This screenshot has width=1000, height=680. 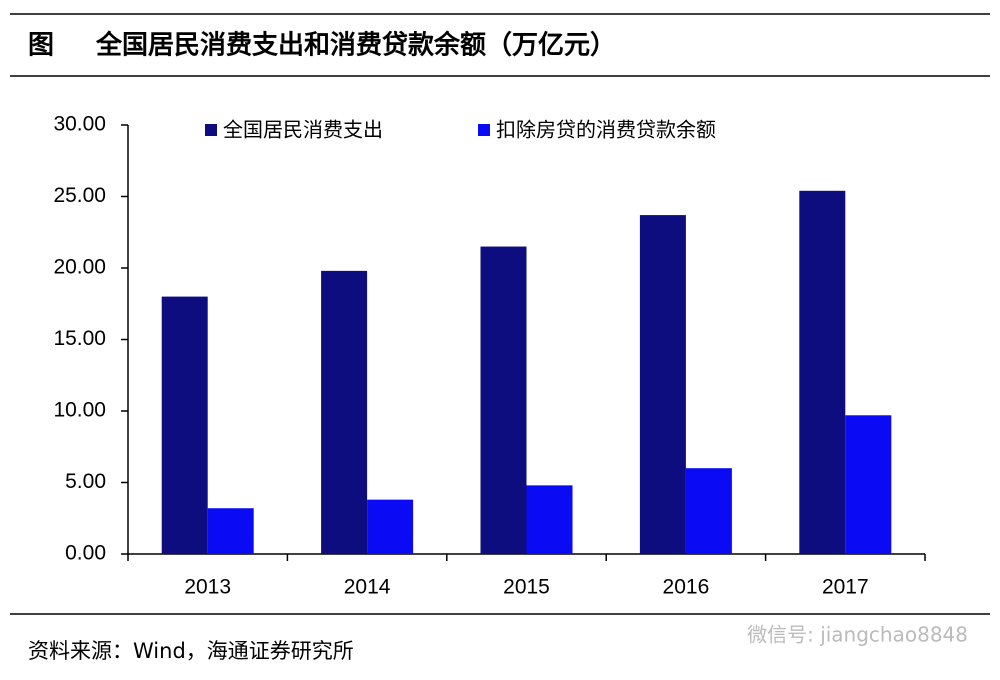 What do you see at coordinates (85, 553) in the screenshot?
I see `y-tick-label: 0.00` at bounding box center [85, 553].